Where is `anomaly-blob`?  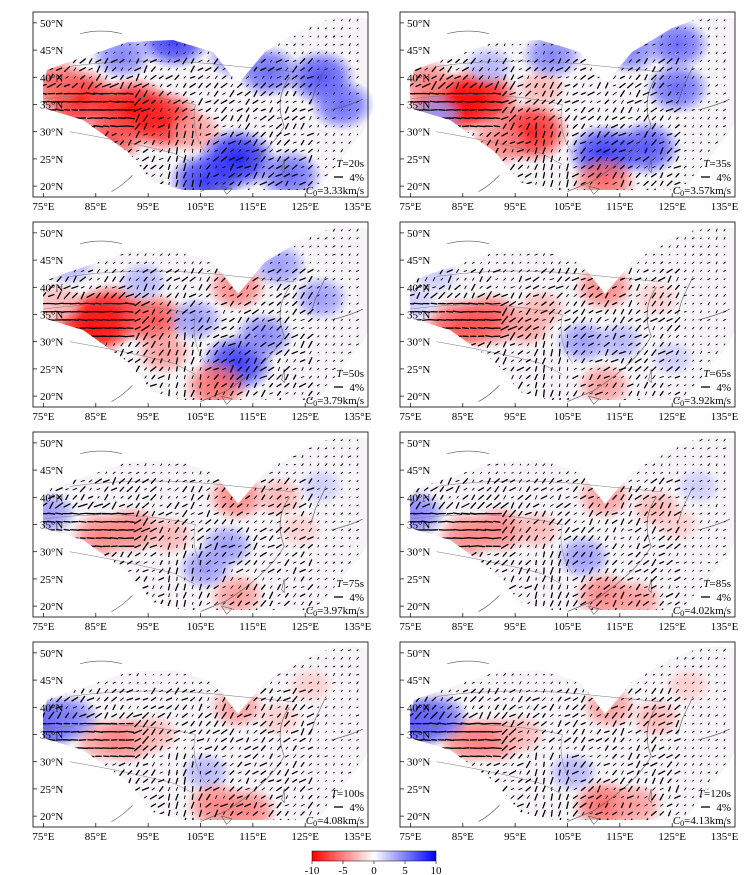
anomaly-blob is located at coordinates (195, 320).